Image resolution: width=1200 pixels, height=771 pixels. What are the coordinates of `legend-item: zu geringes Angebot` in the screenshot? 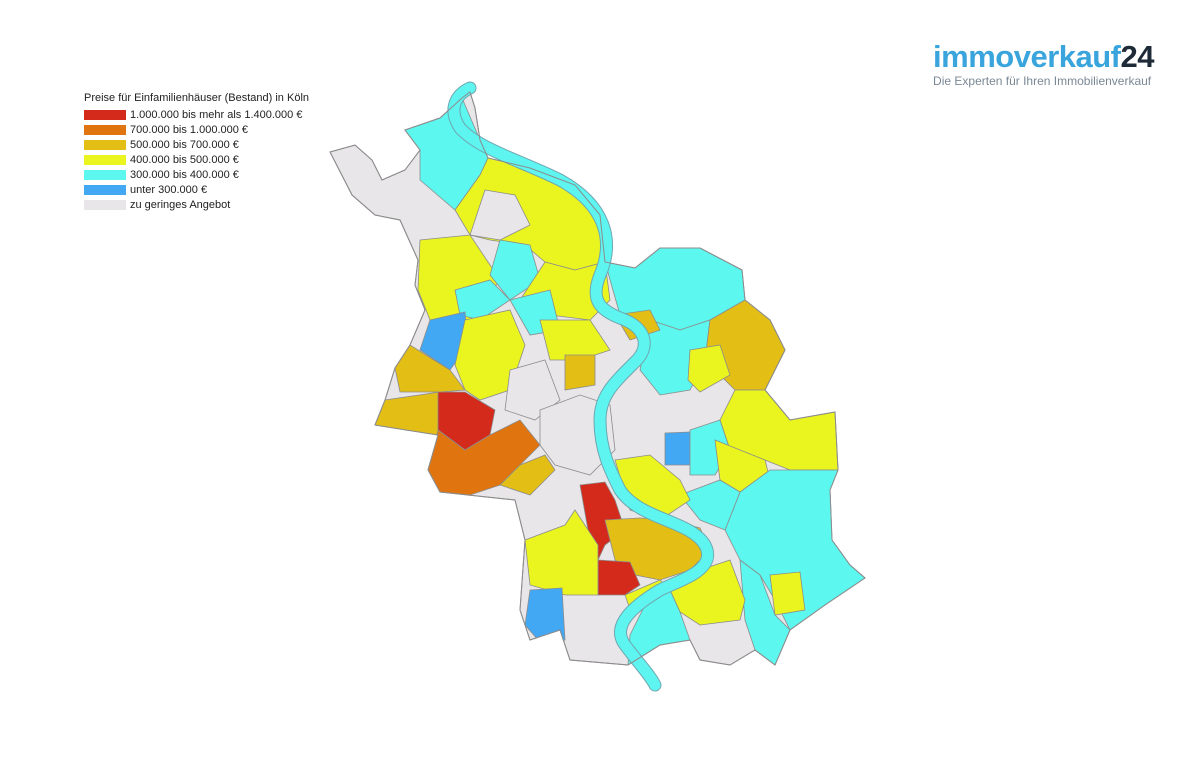 It's located at (196, 204).